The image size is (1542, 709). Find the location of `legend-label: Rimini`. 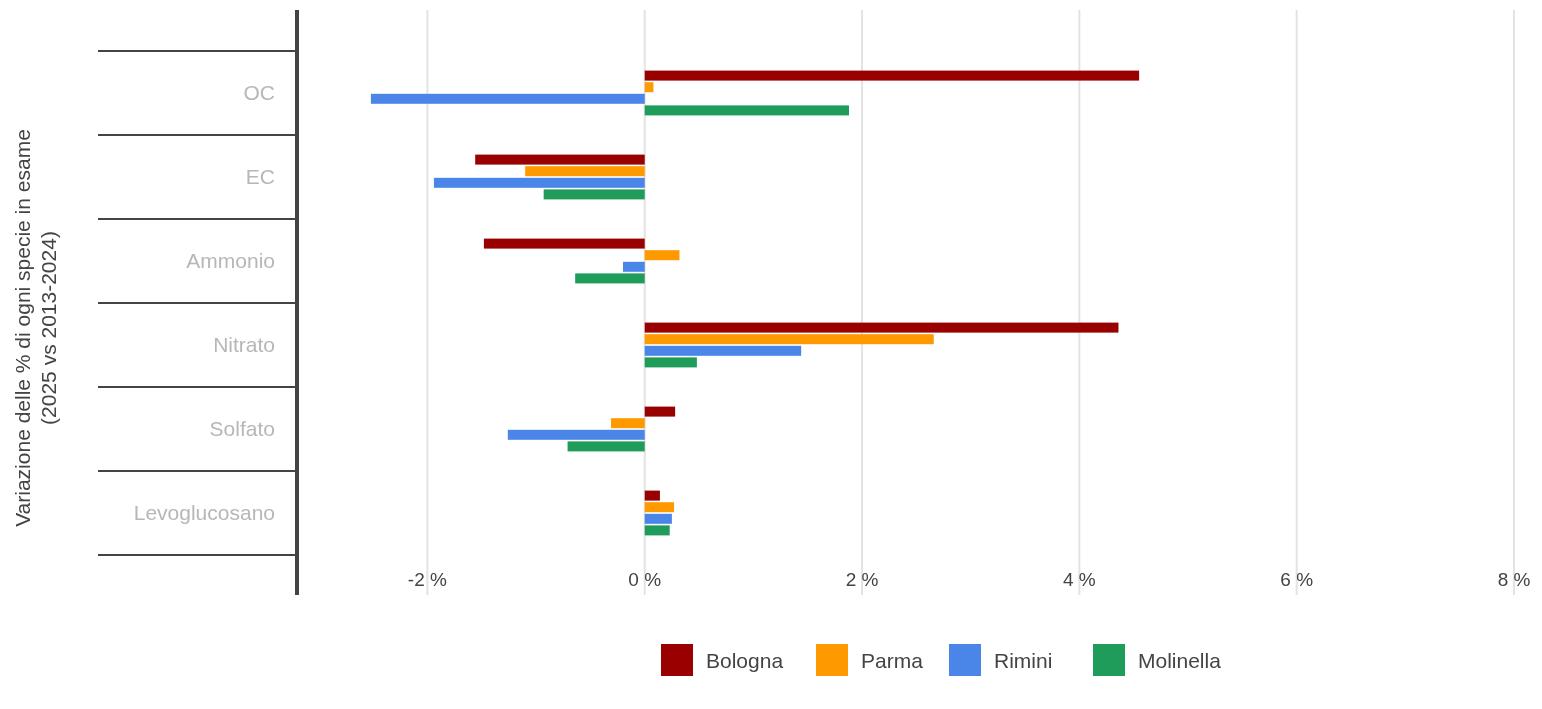

legend-label: Rimini is located at coordinates (1023, 660).